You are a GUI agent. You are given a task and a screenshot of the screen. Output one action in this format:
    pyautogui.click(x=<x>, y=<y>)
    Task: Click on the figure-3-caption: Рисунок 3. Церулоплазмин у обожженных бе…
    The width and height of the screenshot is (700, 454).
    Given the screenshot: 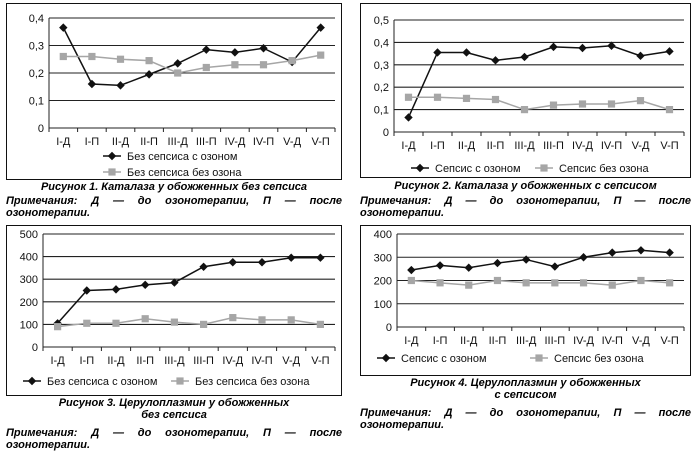 What is the action you would take?
    pyautogui.click(x=174, y=409)
    